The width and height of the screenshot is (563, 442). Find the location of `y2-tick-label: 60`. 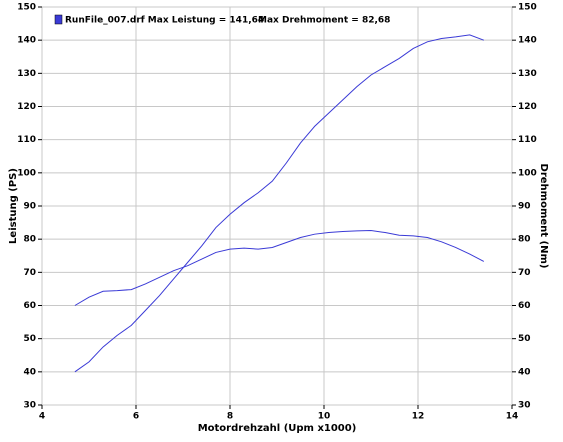

y2-tick-label: 60 is located at coordinates (524, 306).